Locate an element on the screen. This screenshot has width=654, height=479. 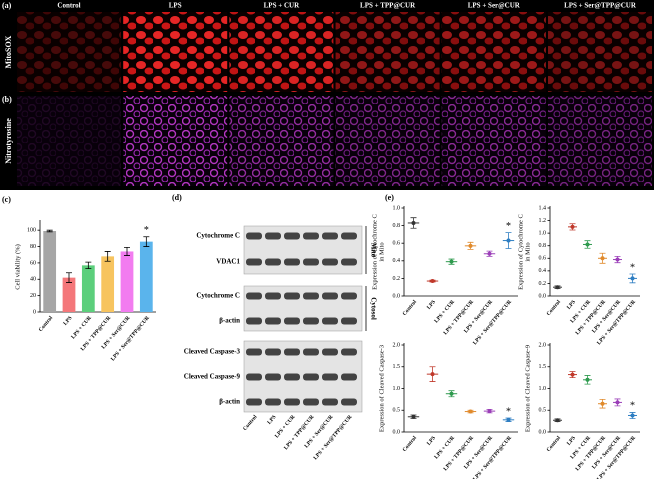
group-label: Mito is located at coordinates (373, 250).